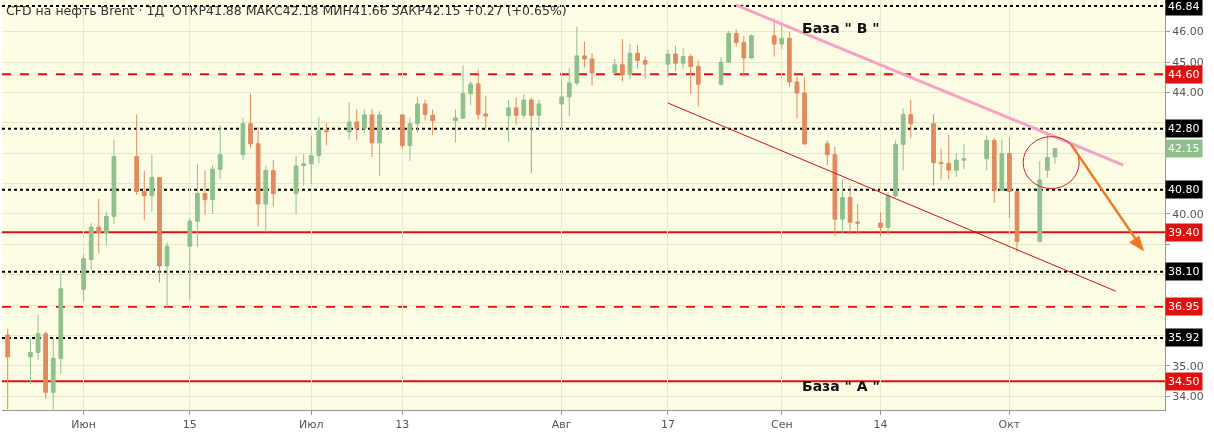  I want to click on x-tick-label: 15, so click(189, 425).